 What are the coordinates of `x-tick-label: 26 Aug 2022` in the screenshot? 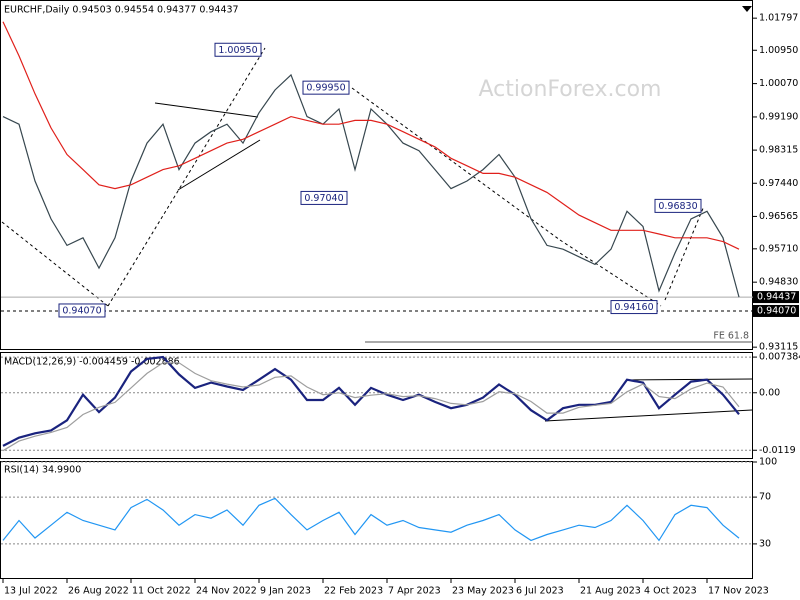 It's located at (98, 591).